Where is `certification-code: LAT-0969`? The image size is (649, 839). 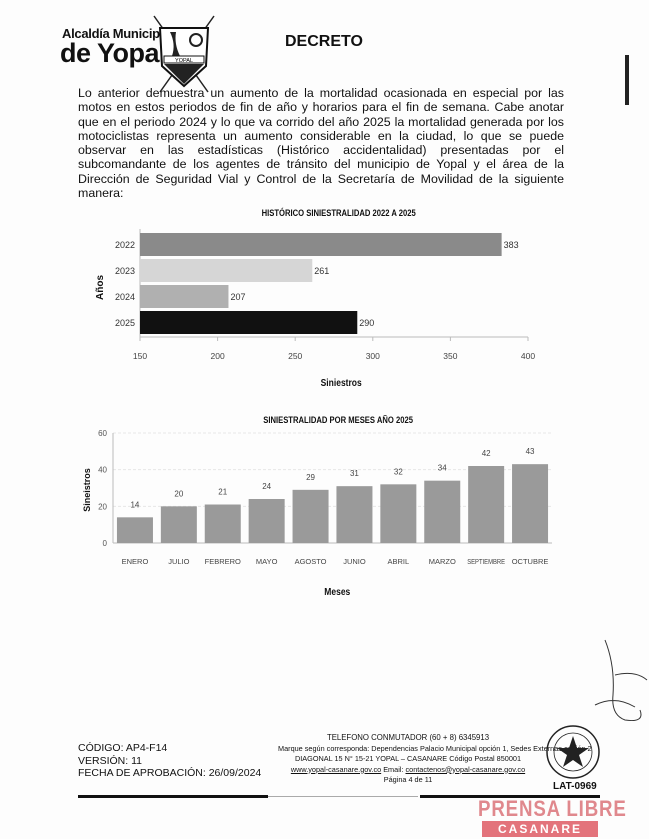
certification-code: LAT-0969 is located at coordinates (575, 786).